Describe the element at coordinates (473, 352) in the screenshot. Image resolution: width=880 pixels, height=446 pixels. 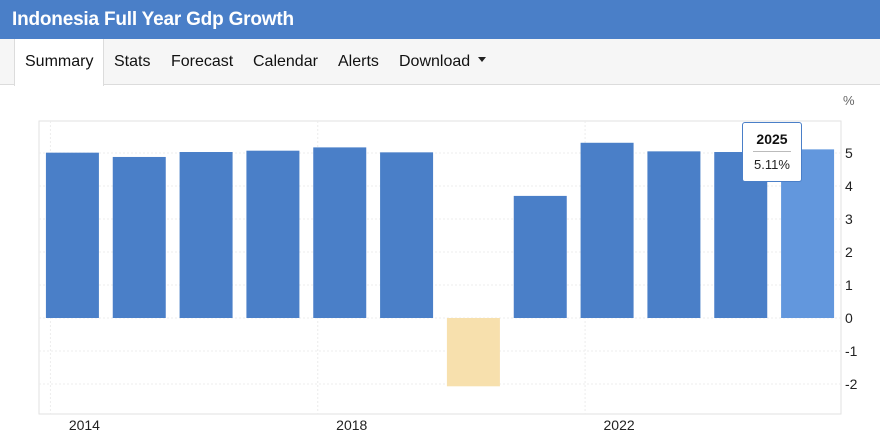
I see `bar-2020` at that location.